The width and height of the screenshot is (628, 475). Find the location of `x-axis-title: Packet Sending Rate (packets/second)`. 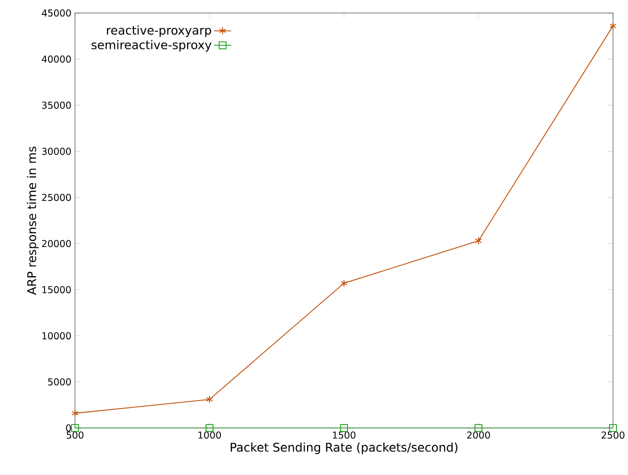

x-axis-title: Packet Sending Rate (packets/second) is located at coordinates (344, 448).